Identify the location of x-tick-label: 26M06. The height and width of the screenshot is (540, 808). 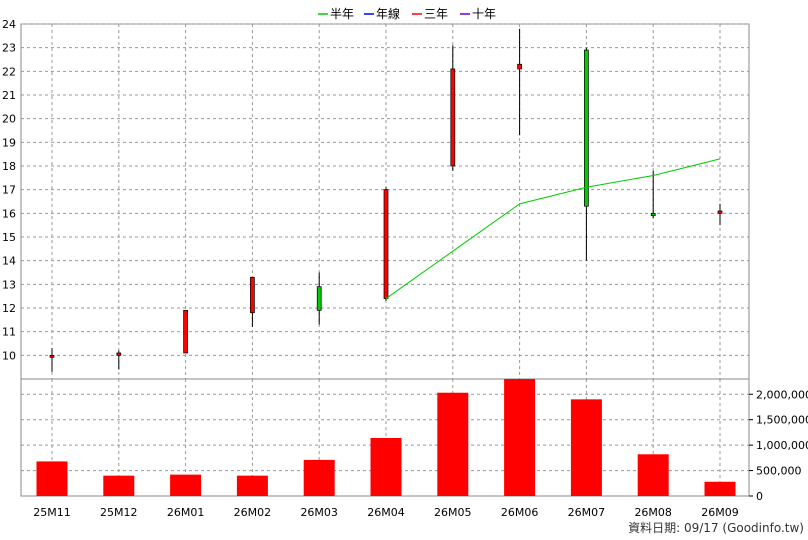
(520, 512).